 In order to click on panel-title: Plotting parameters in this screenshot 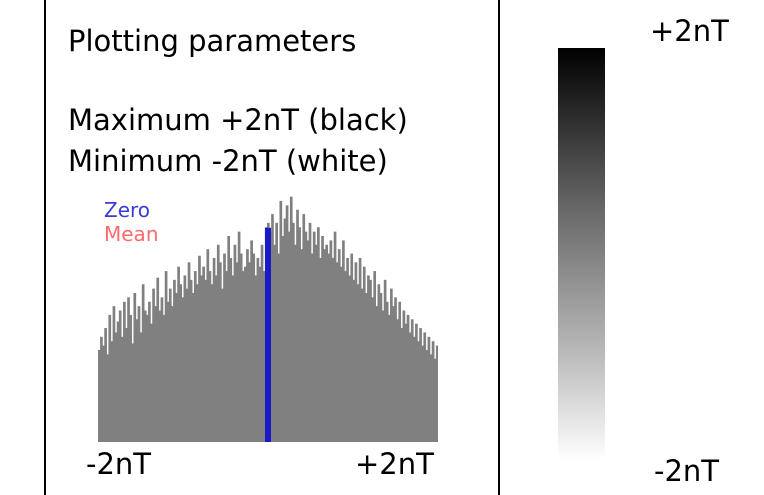, I will do `click(212, 41)`.